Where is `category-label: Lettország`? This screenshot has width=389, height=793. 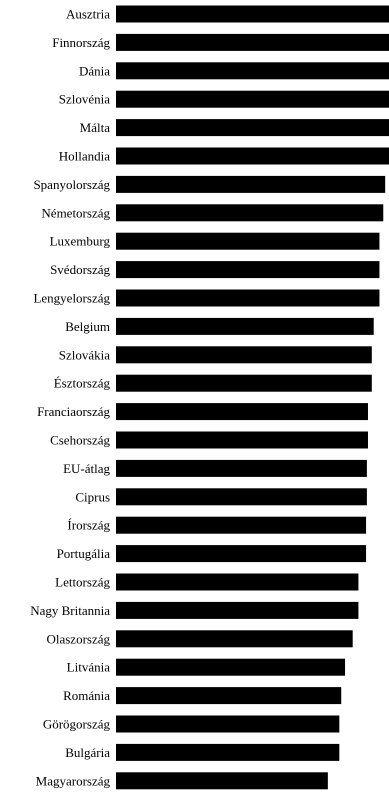 category-label: Lettország is located at coordinates (82, 582).